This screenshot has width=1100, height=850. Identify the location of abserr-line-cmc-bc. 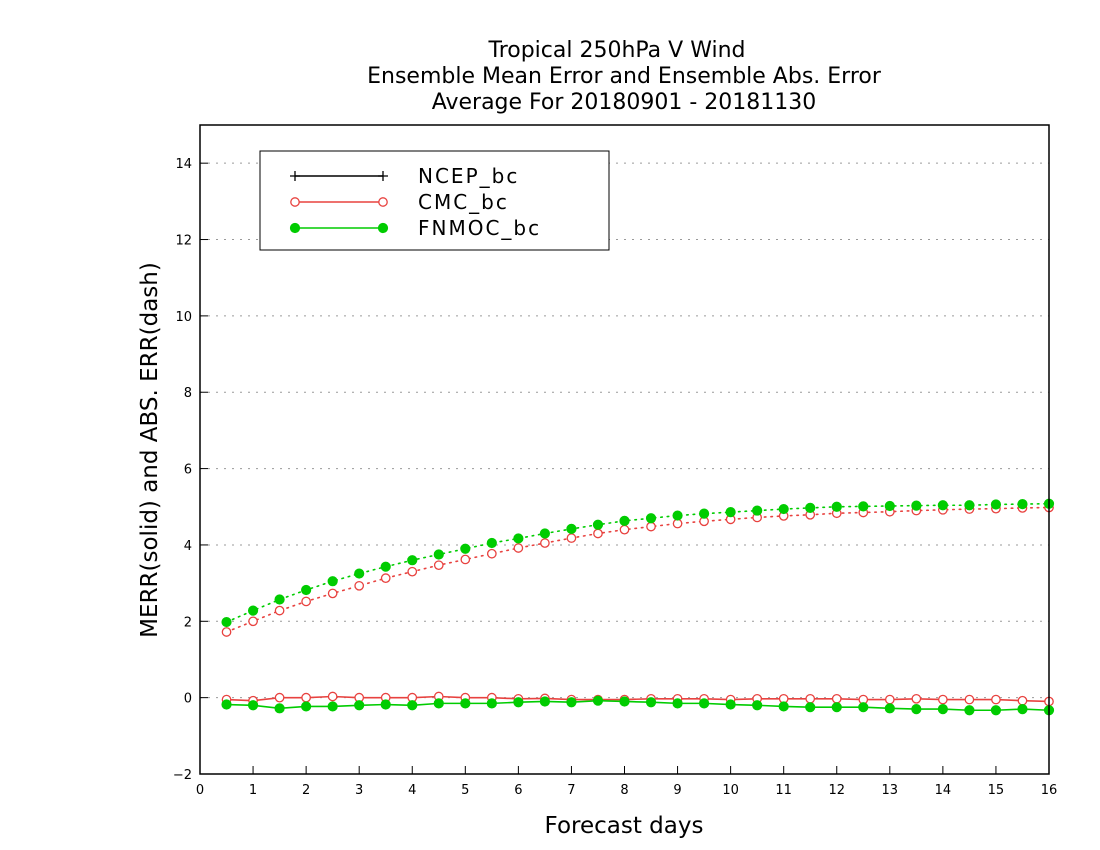
(637, 569).